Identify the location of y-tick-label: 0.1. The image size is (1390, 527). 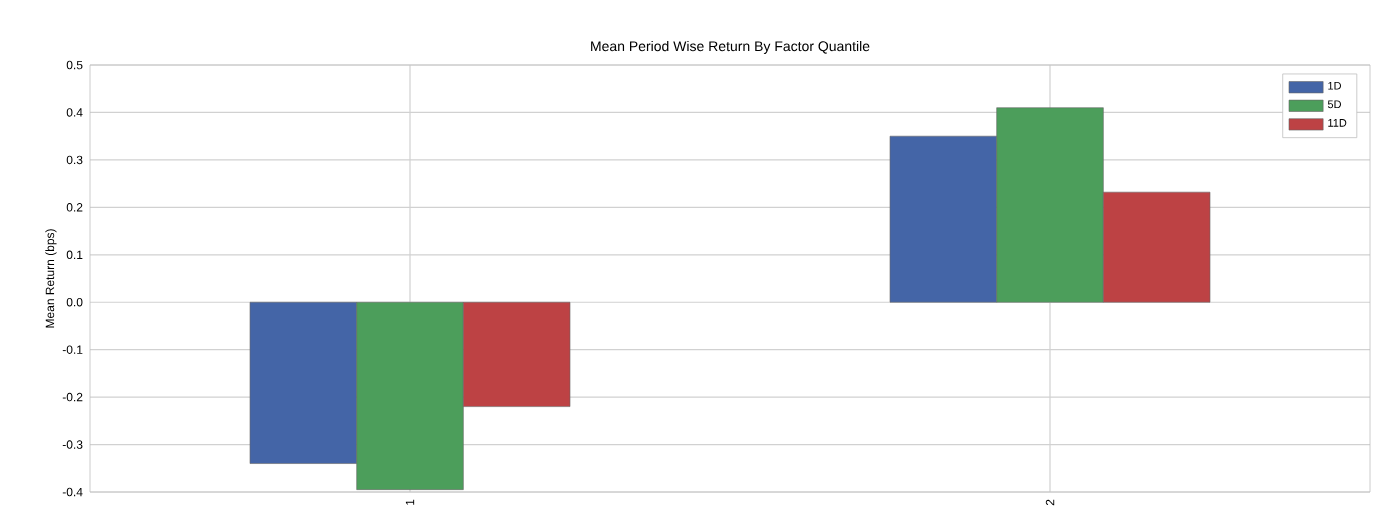
(74, 255).